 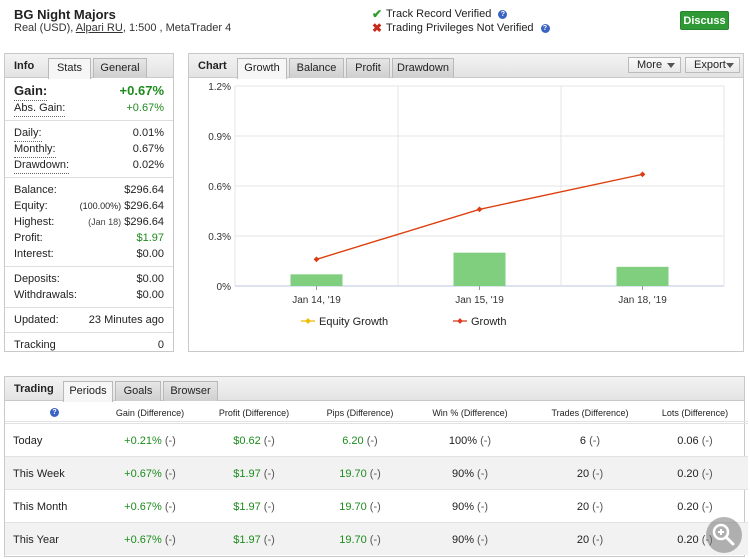 I want to click on more-button: More, so click(x=654, y=65).